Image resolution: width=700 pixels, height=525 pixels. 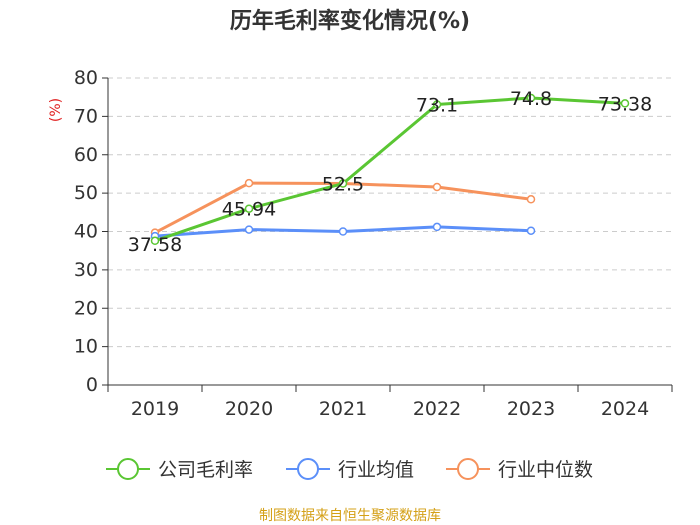 What do you see at coordinates (249, 183) in the screenshot?
I see `series-point-2-2020` at bounding box center [249, 183].